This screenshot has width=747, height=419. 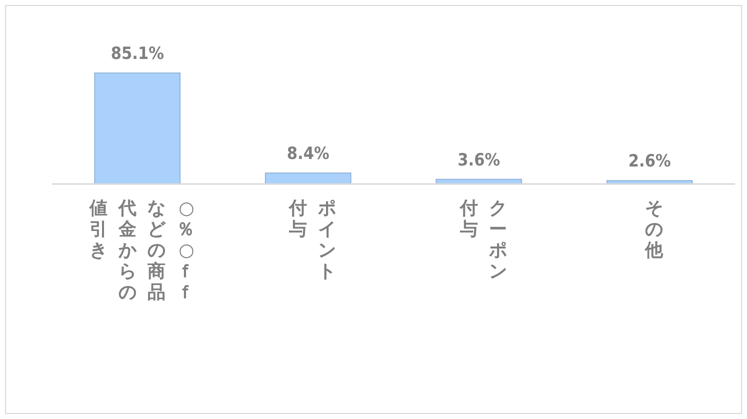 What do you see at coordinates (649, 162) in the screenshot?
I see `data-label: 2.6%` at bounding box center [649, 162].